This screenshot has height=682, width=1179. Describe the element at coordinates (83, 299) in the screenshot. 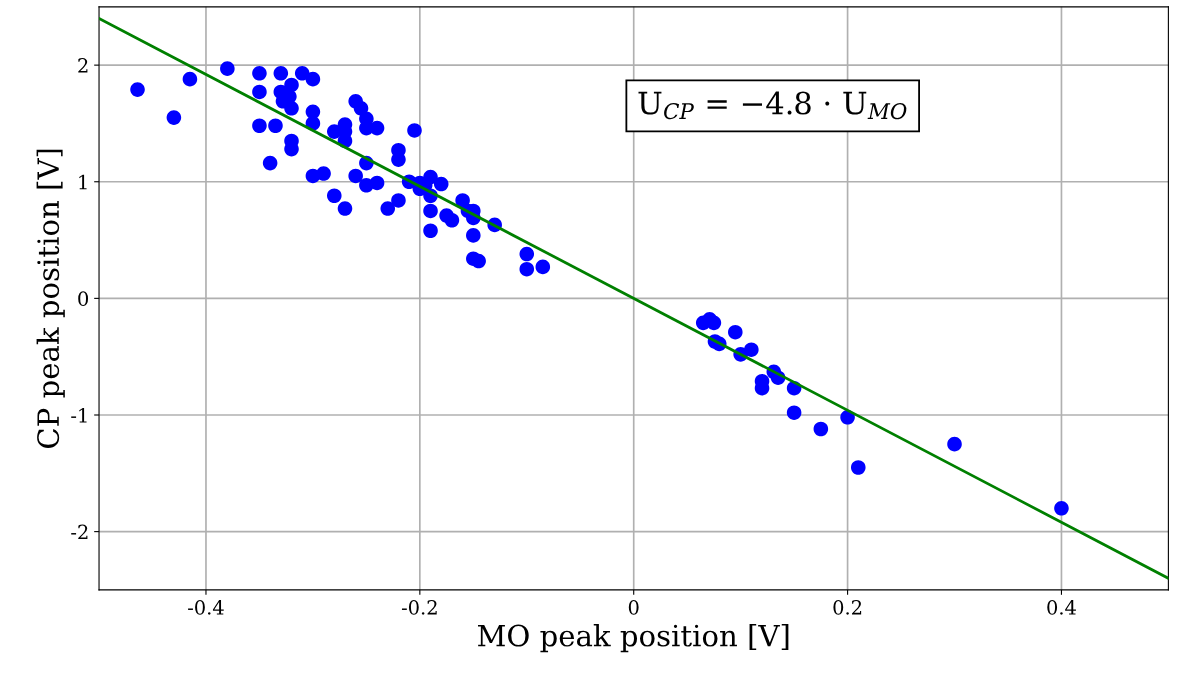

I see `y-tick-label: 0` at that location.